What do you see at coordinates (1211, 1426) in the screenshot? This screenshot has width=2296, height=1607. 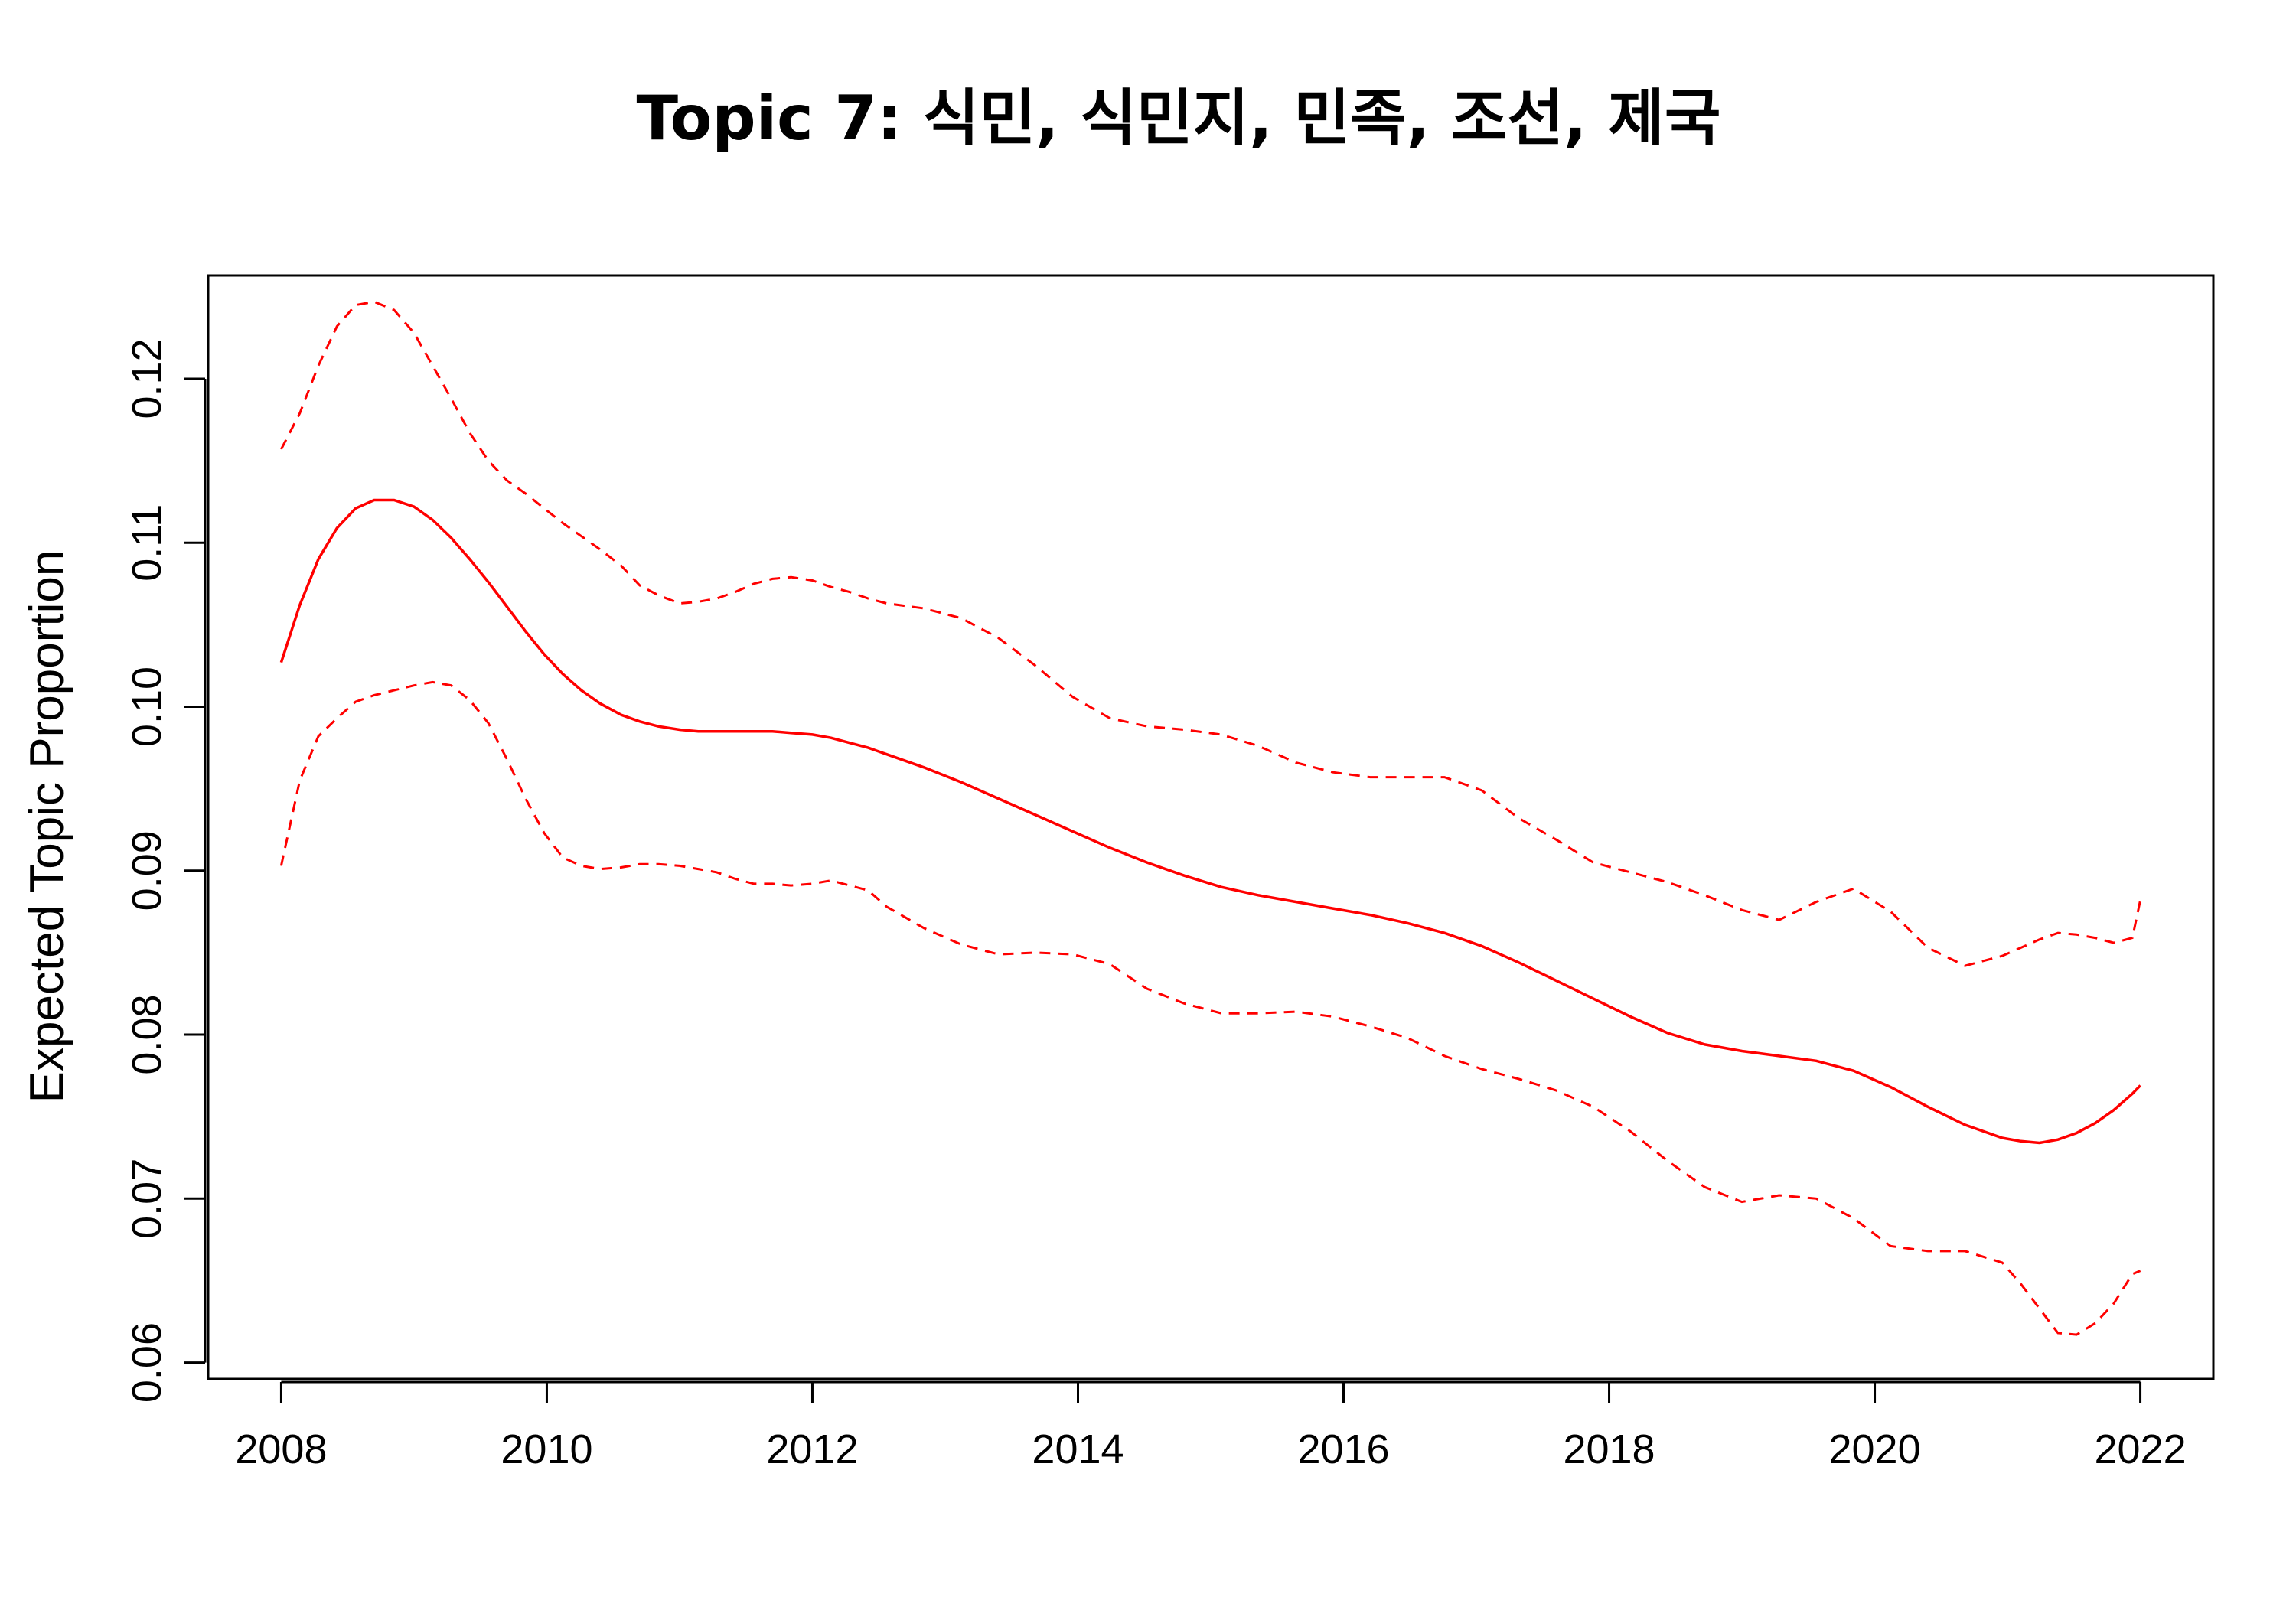 I see `x-axis: 2008 2010 2012 2014 2016 2018 2020 2022` at bounding box center [1211, 1426].